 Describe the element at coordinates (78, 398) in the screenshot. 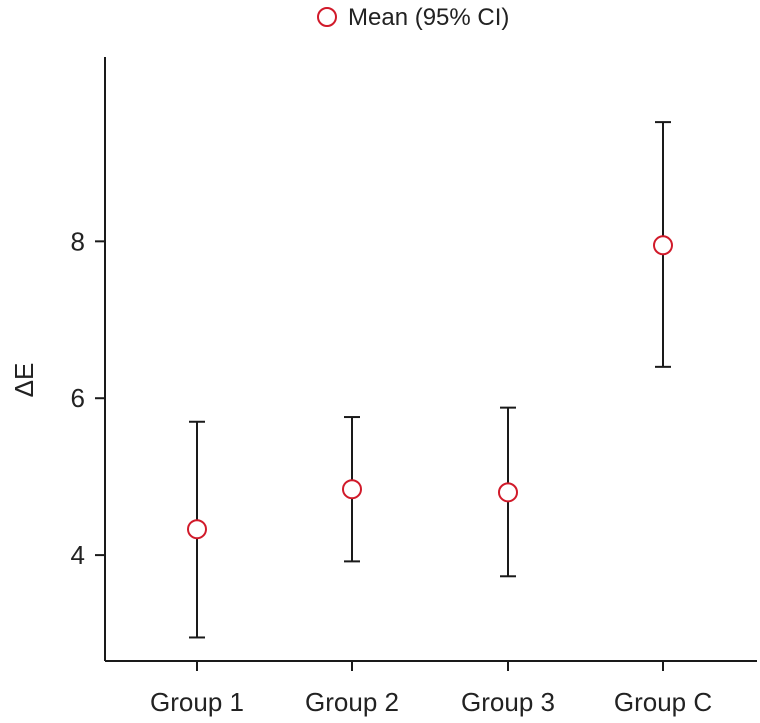

I see `y-tick-label: 6` at that location.